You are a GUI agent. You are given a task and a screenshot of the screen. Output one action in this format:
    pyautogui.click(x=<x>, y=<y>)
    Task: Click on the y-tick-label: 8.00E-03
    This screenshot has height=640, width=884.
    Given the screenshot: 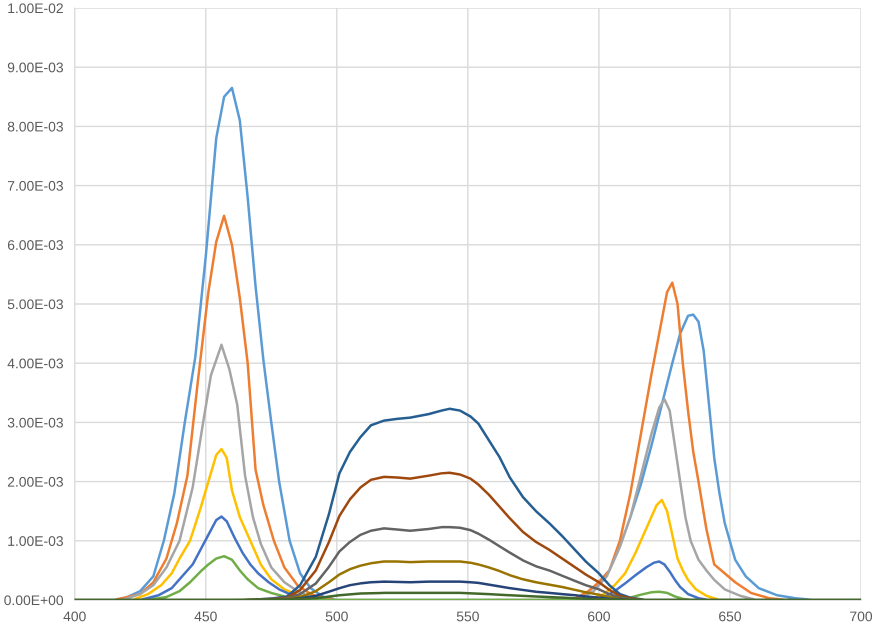 What is the action you would take?
    pyautogui.click(x=35, y=127)
    